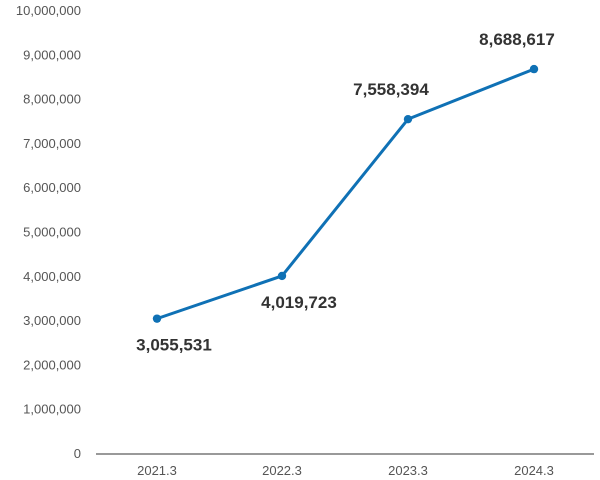 This screenshot has width=600, height=480. I want to click on x-axis-tick-labels: 2021.3 2022.3 2023.3 2024.3, so click(345, 470).